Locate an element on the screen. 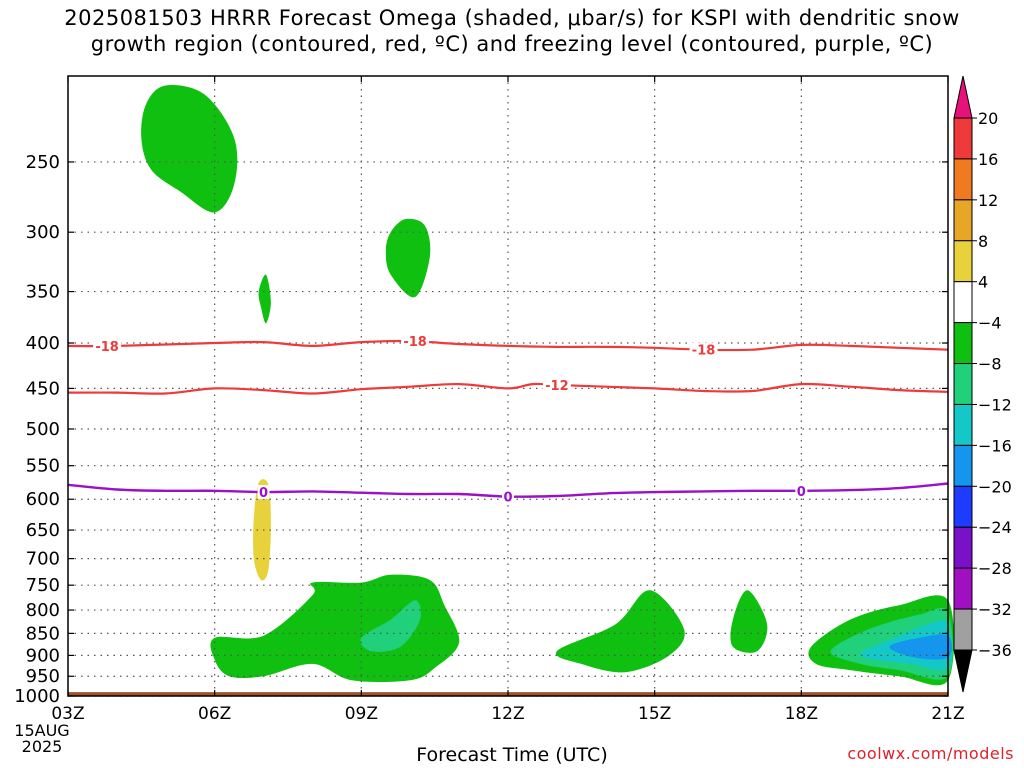 The image size is (1024, 768). colorbar-tick-label: −20 is located at coordinates (995, 486).